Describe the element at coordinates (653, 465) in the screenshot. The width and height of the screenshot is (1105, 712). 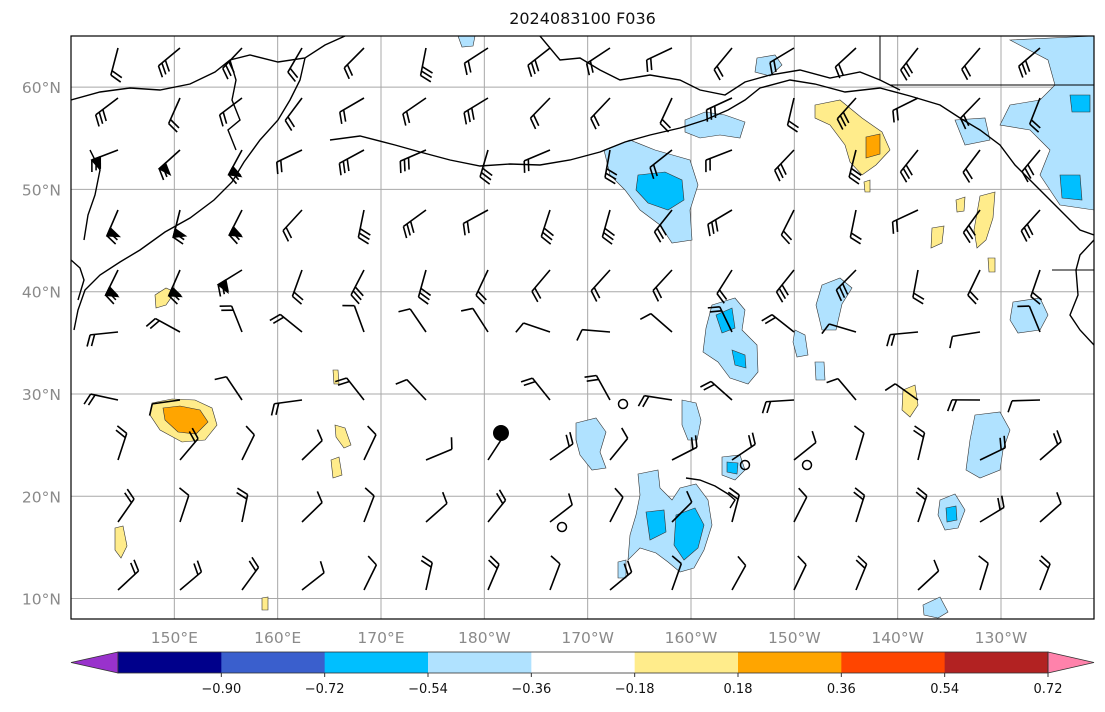
I see `storm-markers` at that location.